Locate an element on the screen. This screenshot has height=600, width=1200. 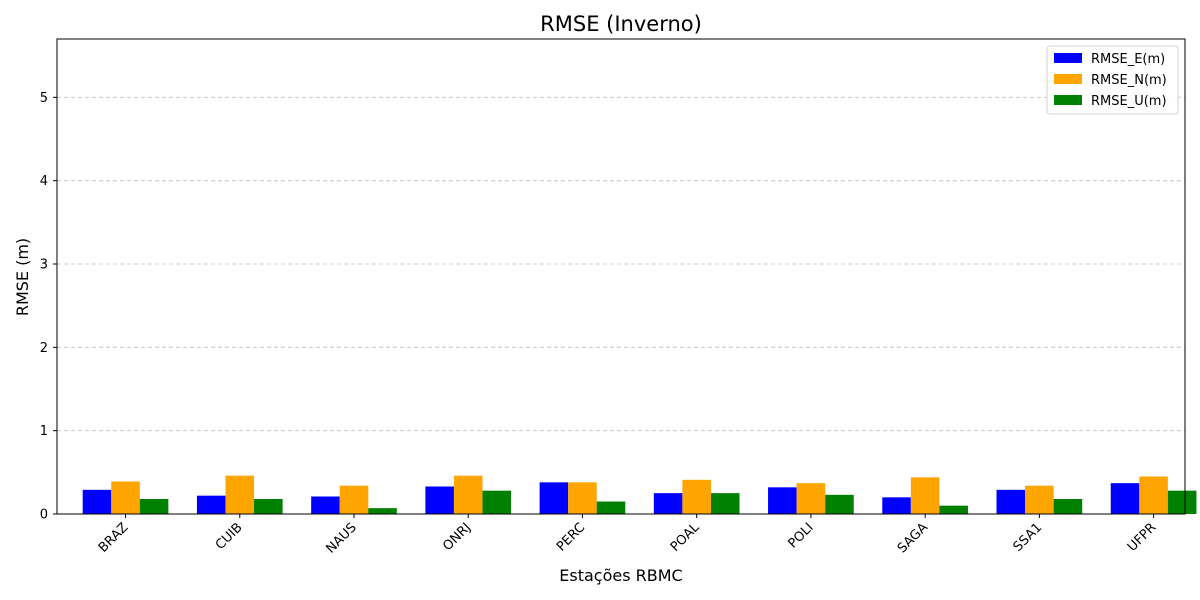
x-tick-label: CUIB is located at coordinates (229, 536).